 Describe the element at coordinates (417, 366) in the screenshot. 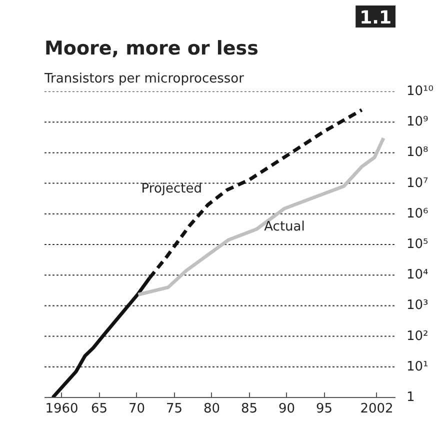

I see `y-tick-label: 10¹` at that location.